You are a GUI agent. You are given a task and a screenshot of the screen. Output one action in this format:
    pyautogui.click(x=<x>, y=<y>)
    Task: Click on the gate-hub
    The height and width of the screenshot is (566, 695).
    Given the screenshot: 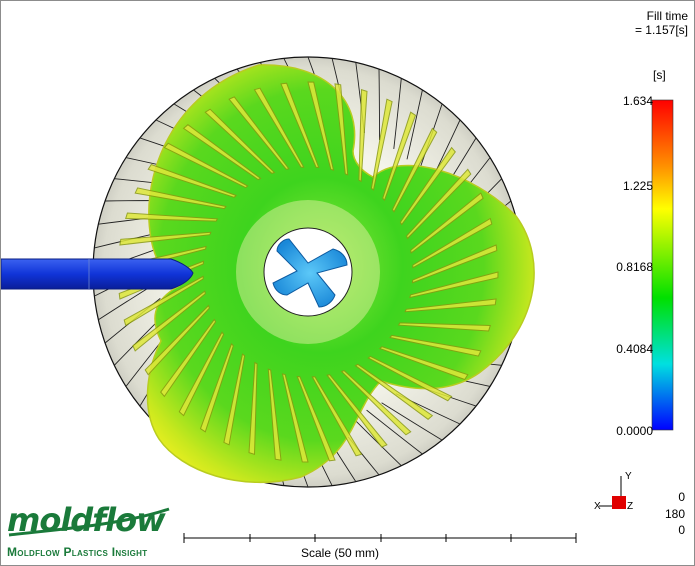 What is the action you would take?
    pyautogui.click(x=310, y=273)
    